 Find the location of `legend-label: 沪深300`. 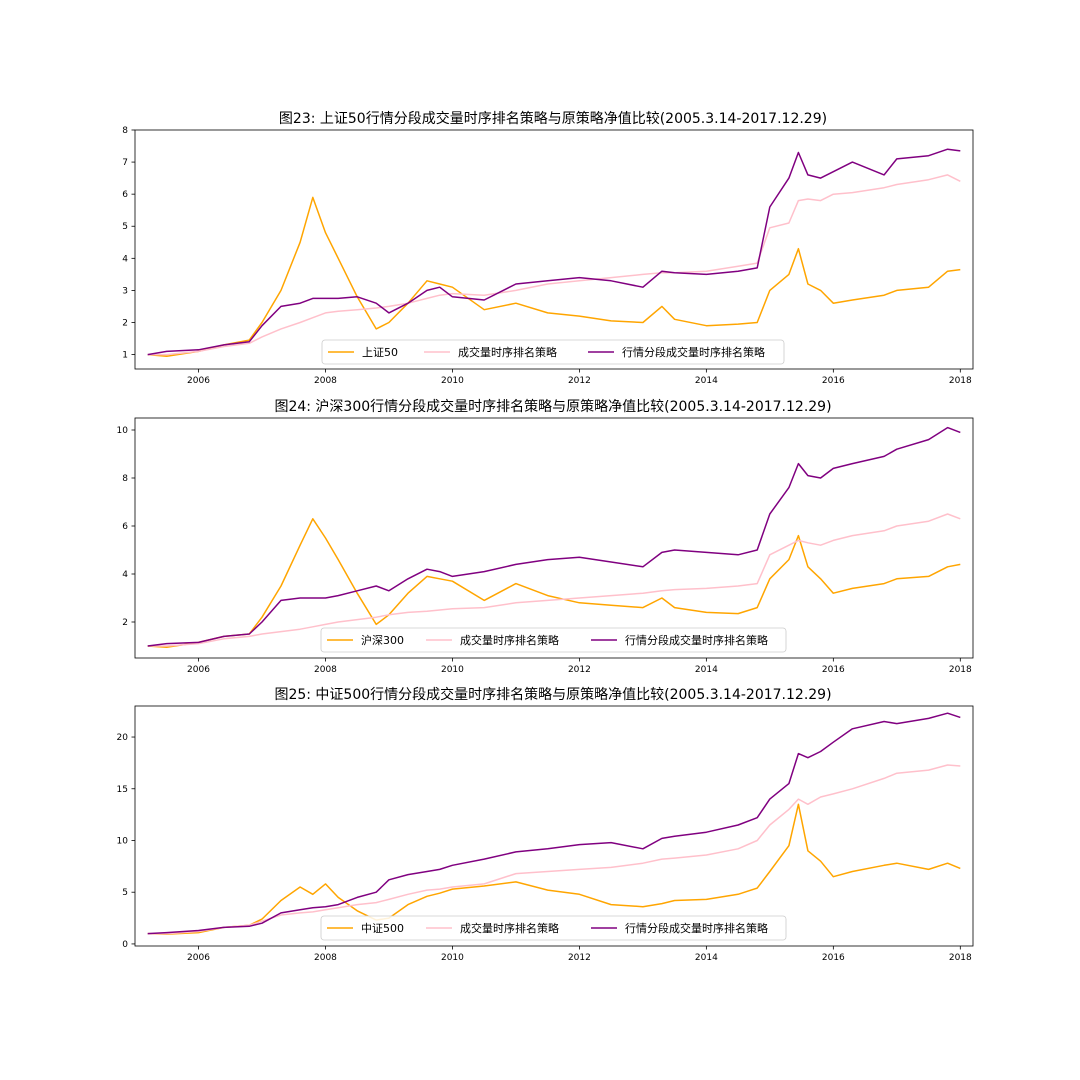

legend-label: 沪深300 is located at coordinates (382, 640).